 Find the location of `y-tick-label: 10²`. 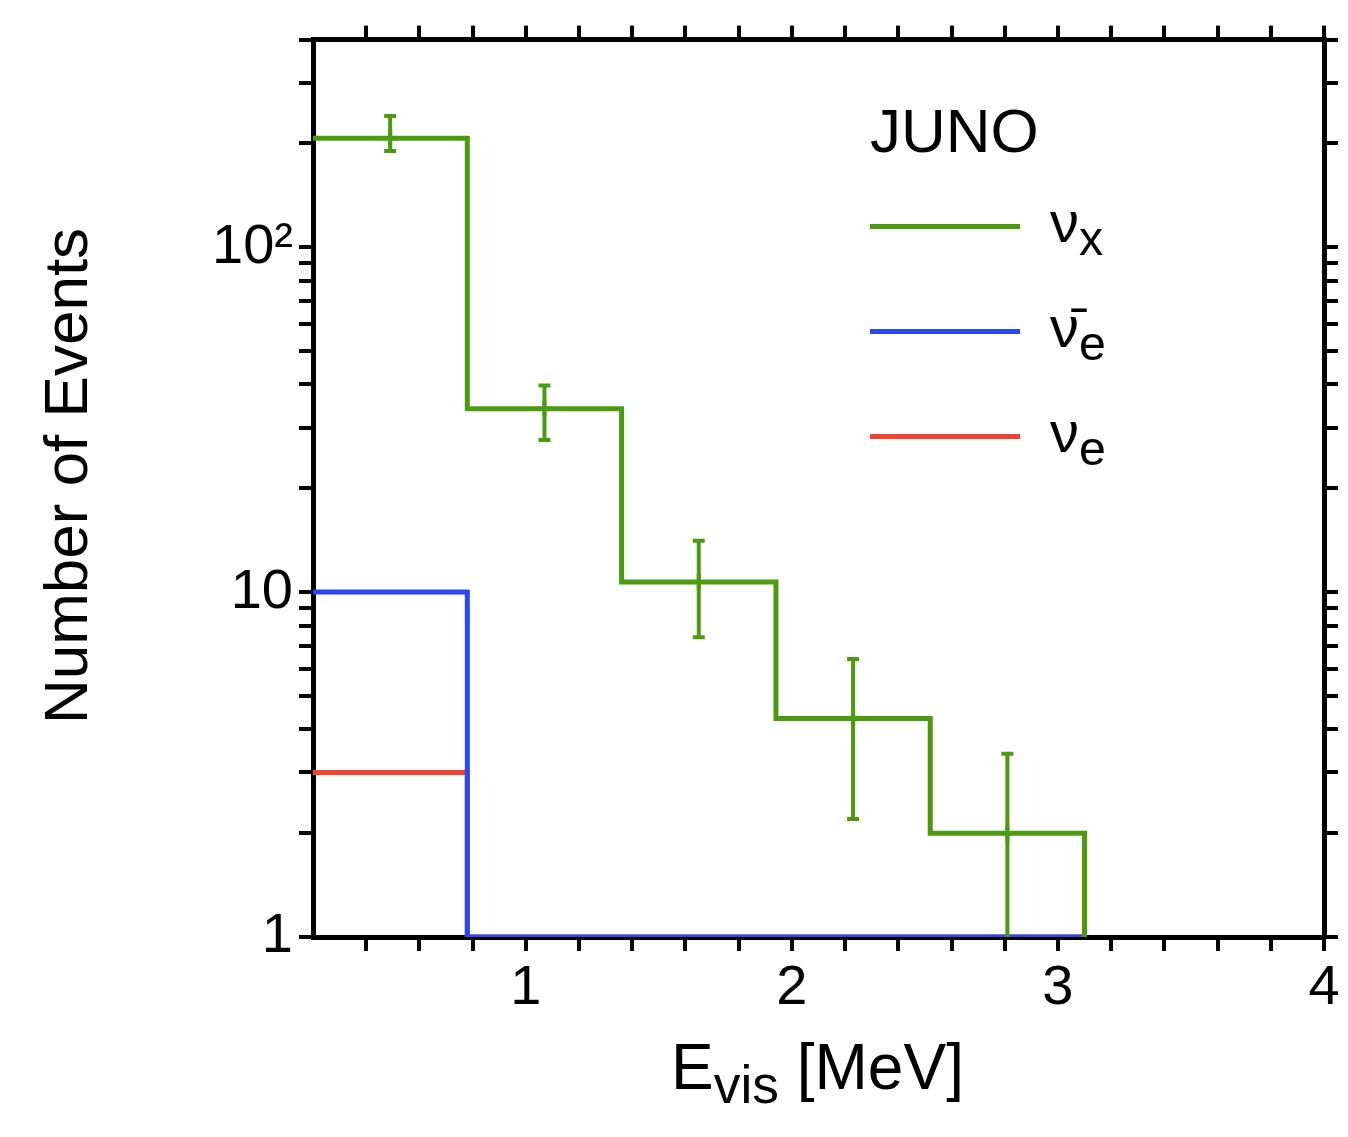

y-tick-label: 10² is located at coordinates (252, 243).